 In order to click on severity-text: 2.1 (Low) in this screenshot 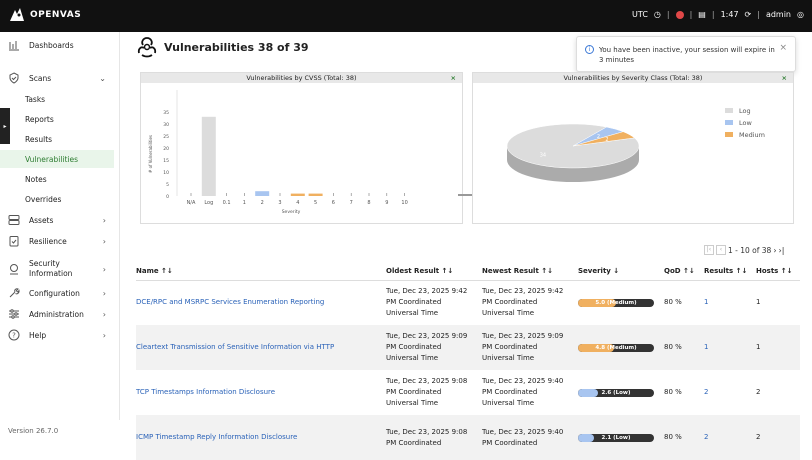, I will do `click(616, 437)`.